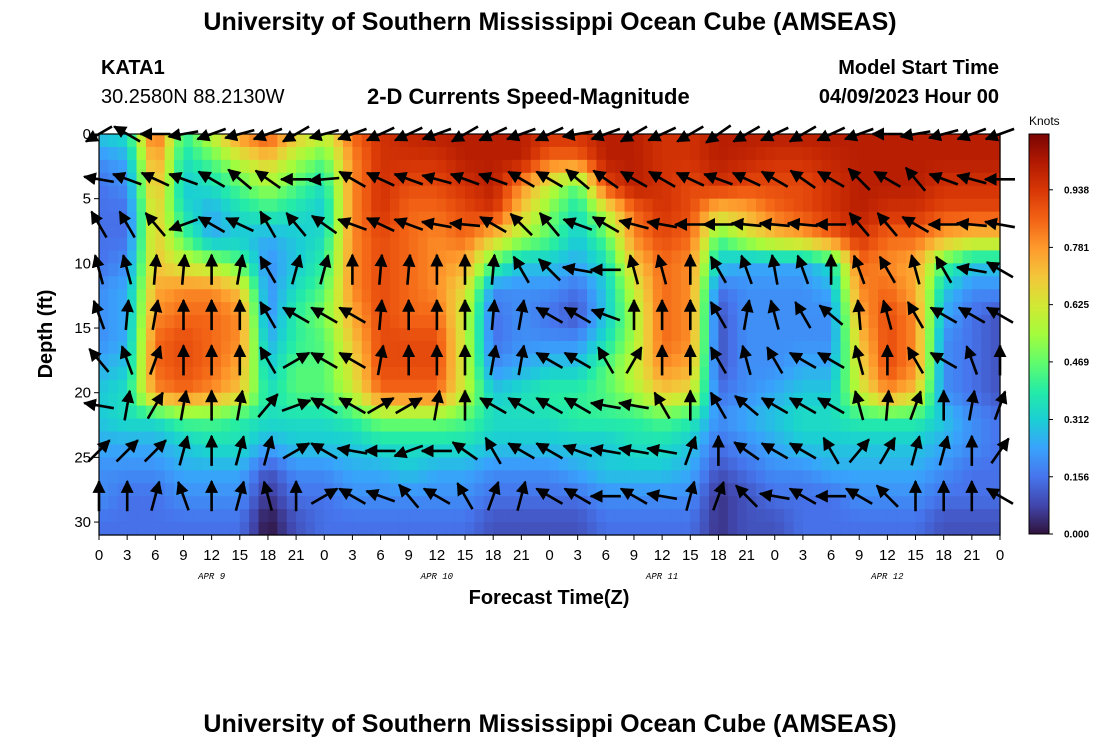 This screenshot has width=1100, height=750. I want to click on x-tick-label: 12, so click(211, 555).